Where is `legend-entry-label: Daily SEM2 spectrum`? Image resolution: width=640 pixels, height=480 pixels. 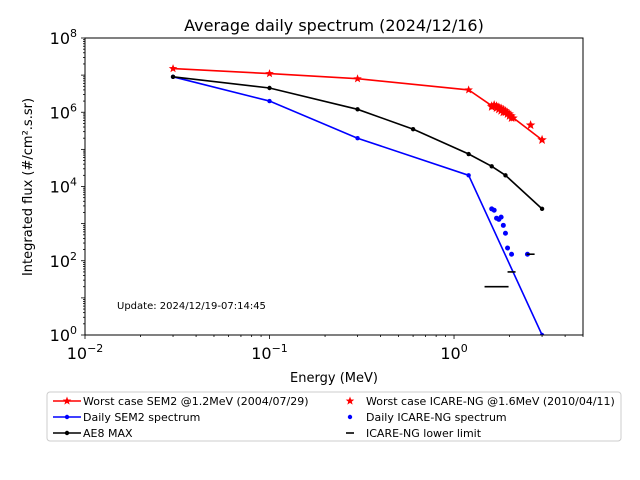 legend-entry-label: Daily SEM2 spectrum is located at coordinates (141, 417).